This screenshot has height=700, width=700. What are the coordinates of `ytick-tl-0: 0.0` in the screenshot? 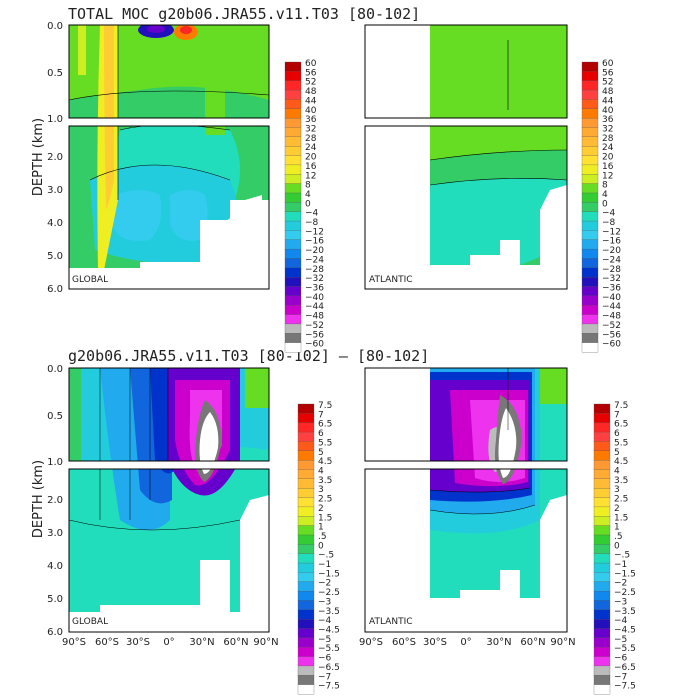 It's located at (55, 26).